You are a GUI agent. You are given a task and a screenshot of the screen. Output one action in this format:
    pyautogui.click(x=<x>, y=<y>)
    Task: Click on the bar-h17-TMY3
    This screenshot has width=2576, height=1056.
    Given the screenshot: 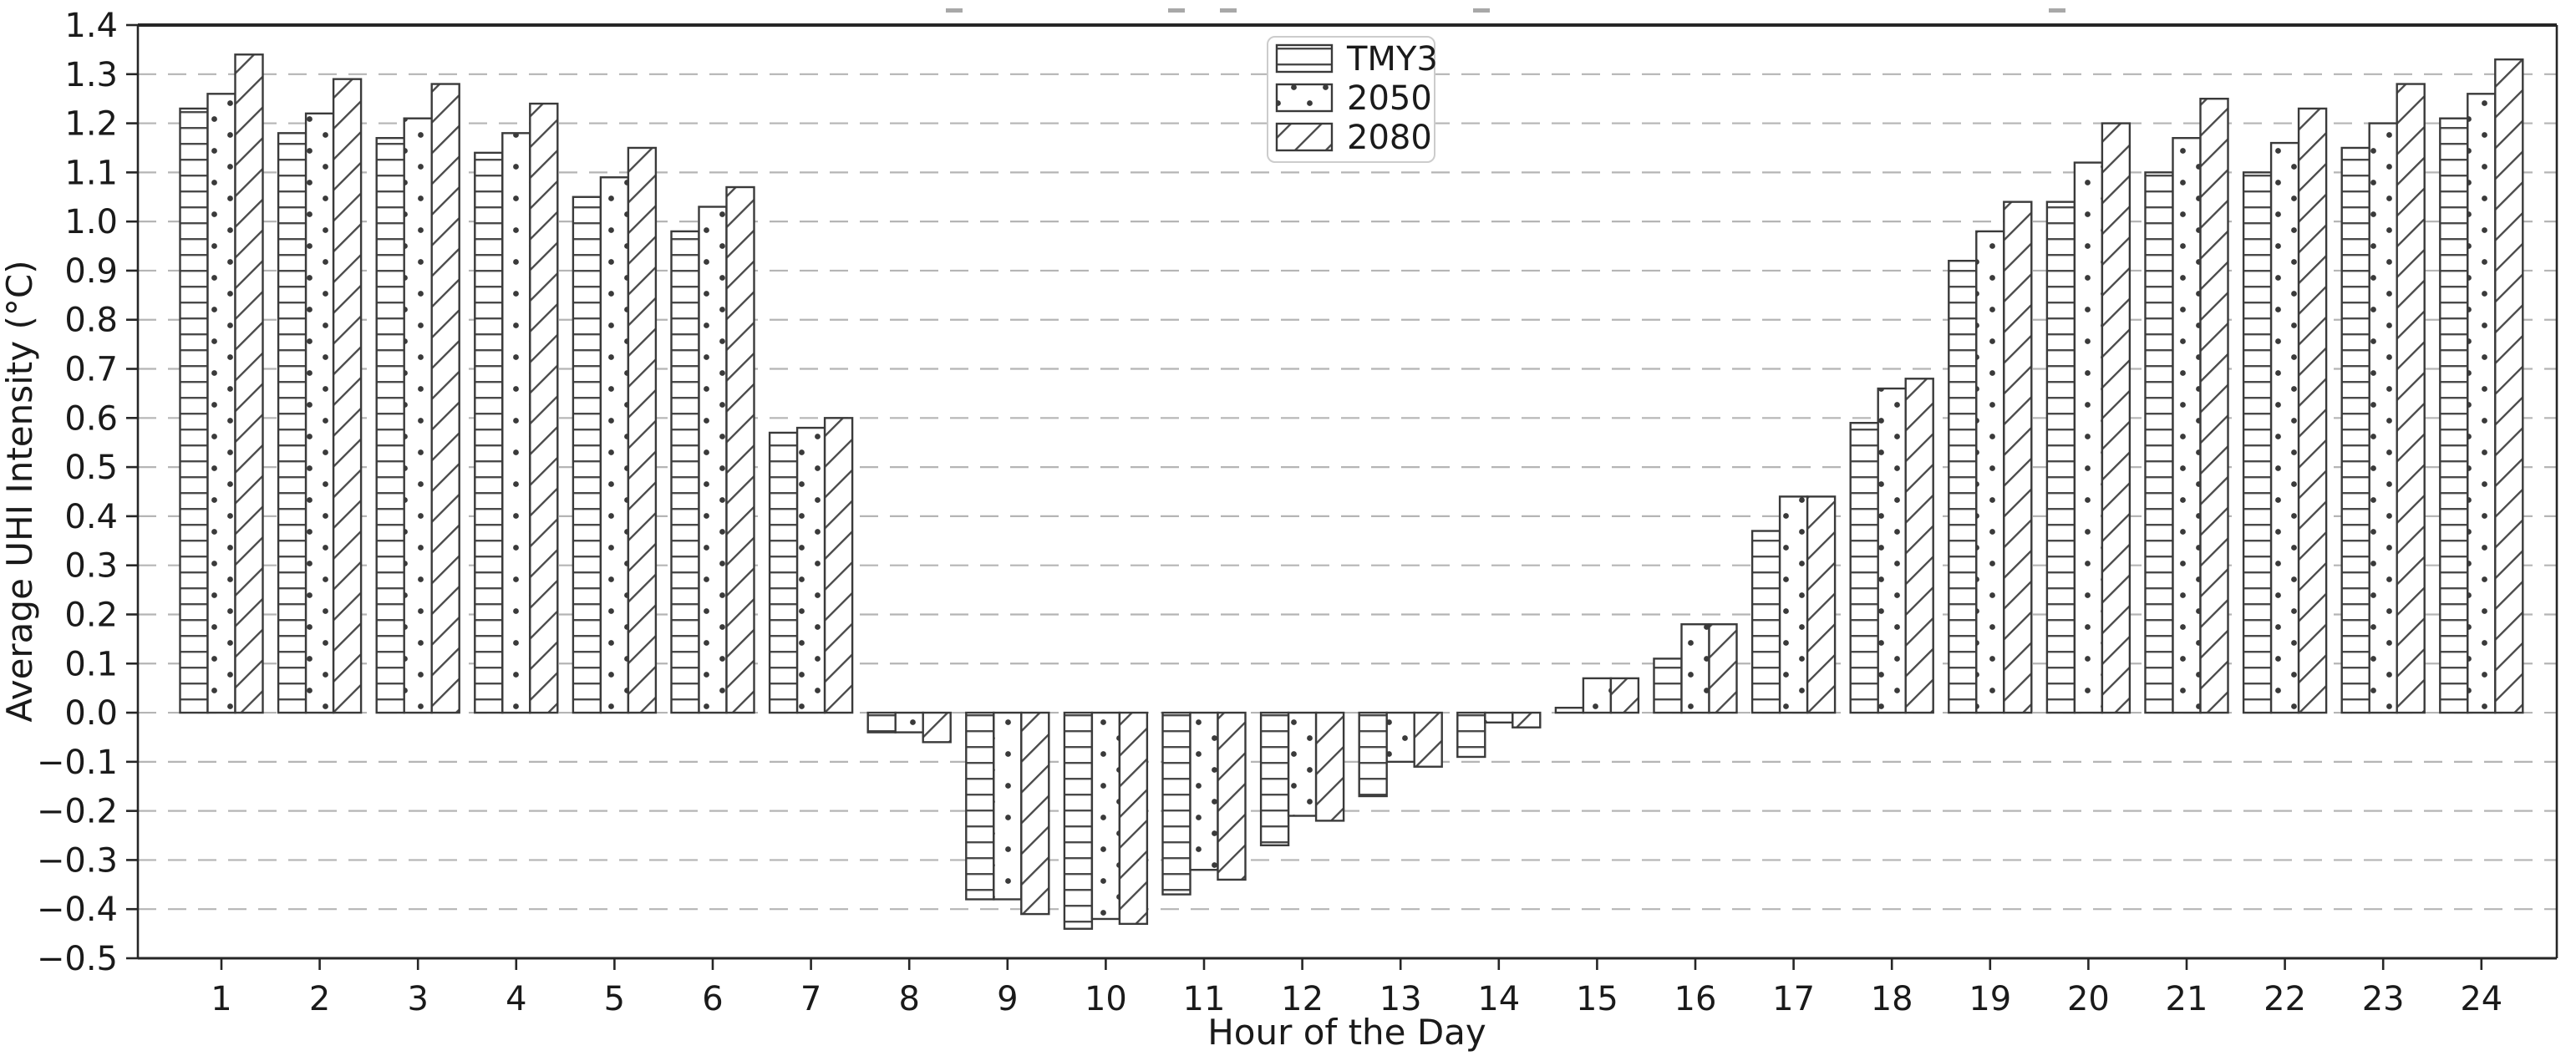 What is the action you would take?
    pyautogui.click(x=1765, y=622)
    